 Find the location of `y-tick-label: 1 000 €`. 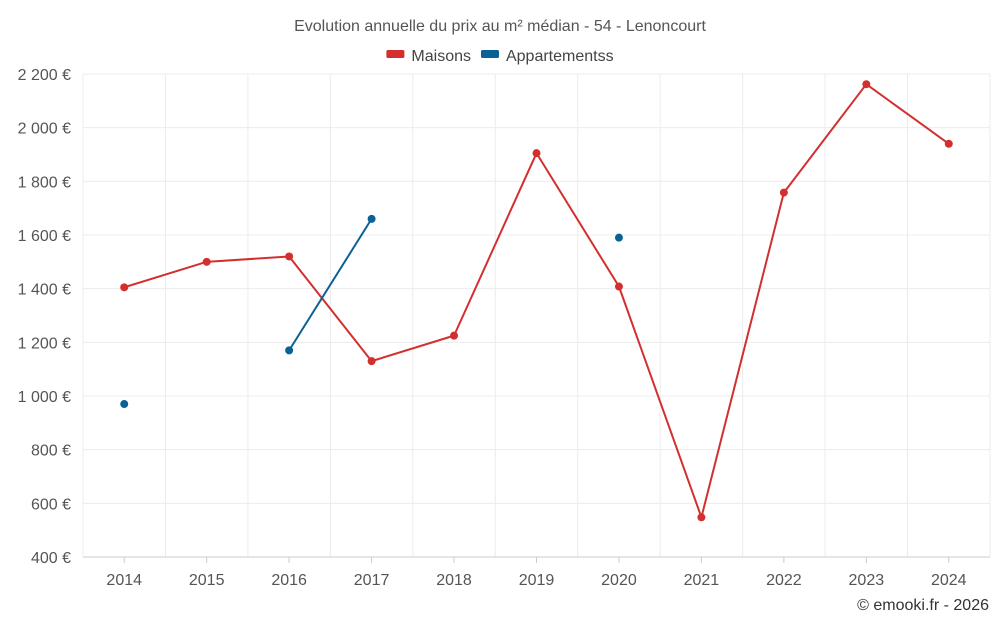

y-tick-label: 1 000 € is located at coordinates (44, 397).